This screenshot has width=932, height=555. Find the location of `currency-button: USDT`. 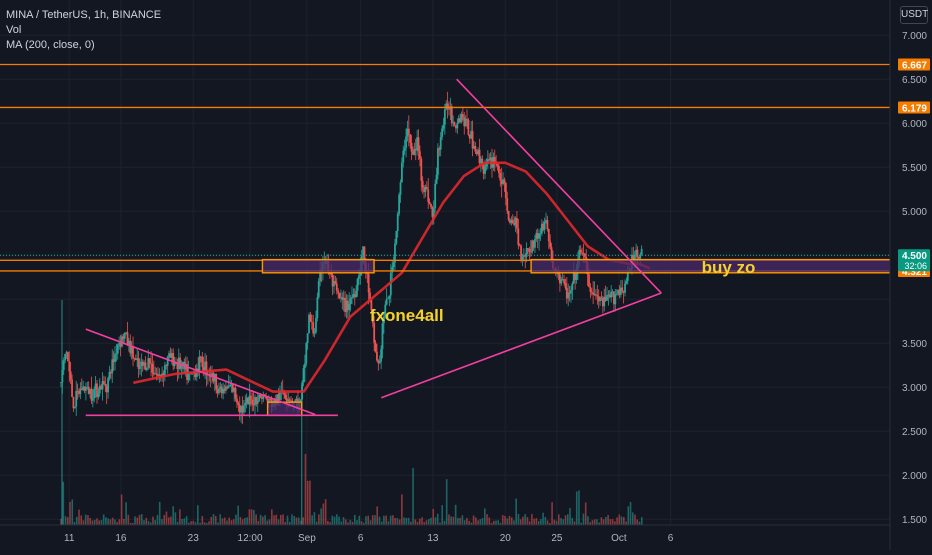

currency-button: USDT is located at coordinates (914, 15).